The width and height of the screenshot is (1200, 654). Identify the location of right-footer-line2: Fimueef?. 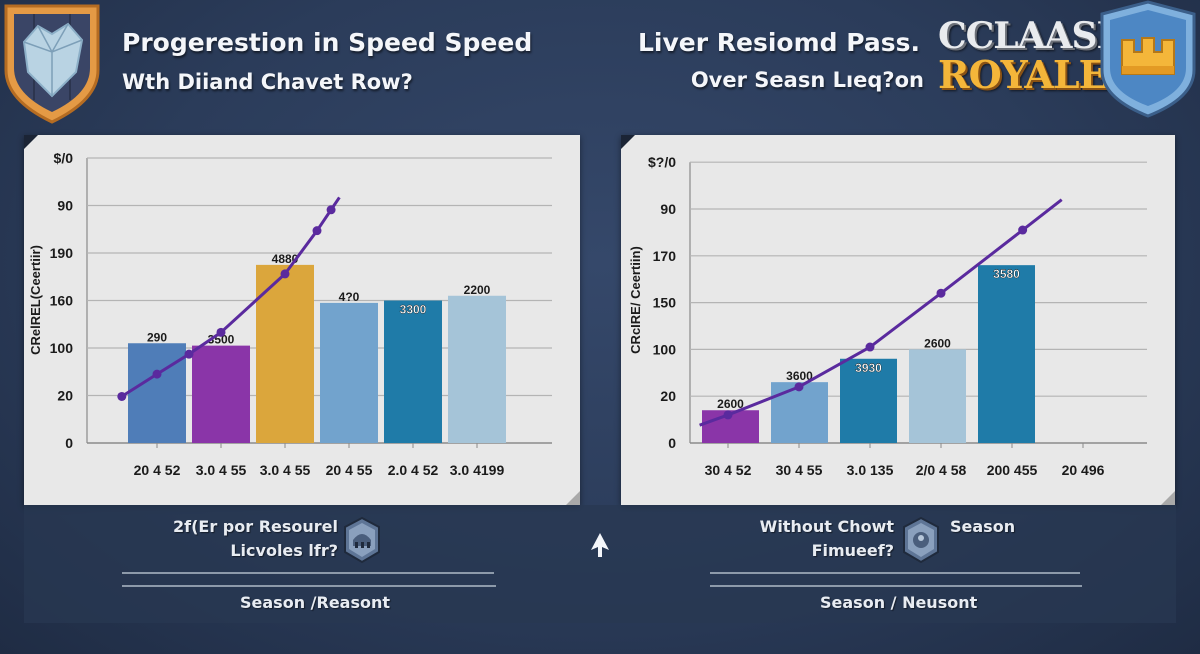
(852, 550).